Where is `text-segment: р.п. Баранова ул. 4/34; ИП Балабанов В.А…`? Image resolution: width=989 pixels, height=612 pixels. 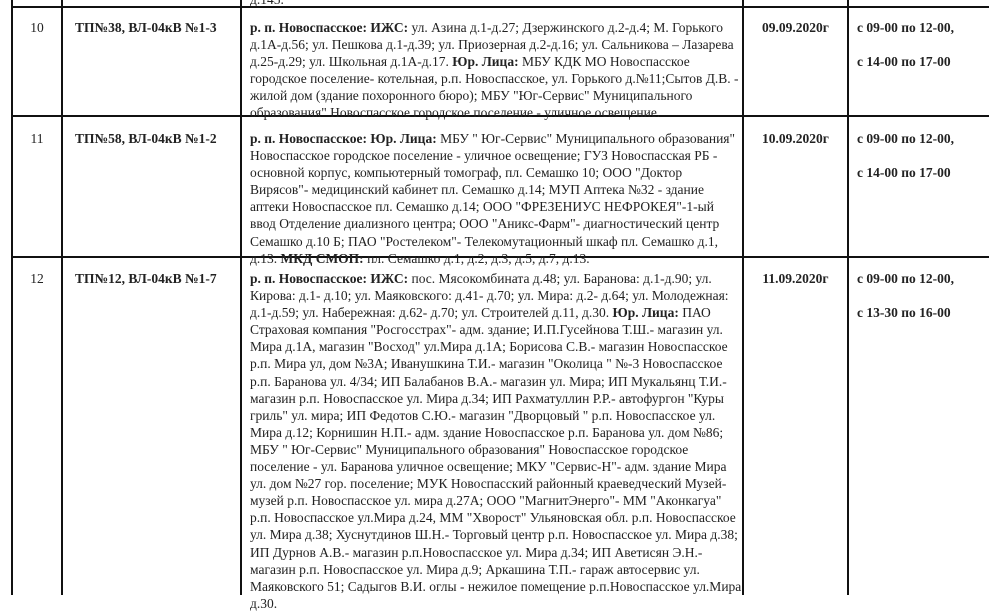 text-segment: р.п. Баранова ул. 4/34; ИП Балабанов В.А… is located at coordinates (488, 381).